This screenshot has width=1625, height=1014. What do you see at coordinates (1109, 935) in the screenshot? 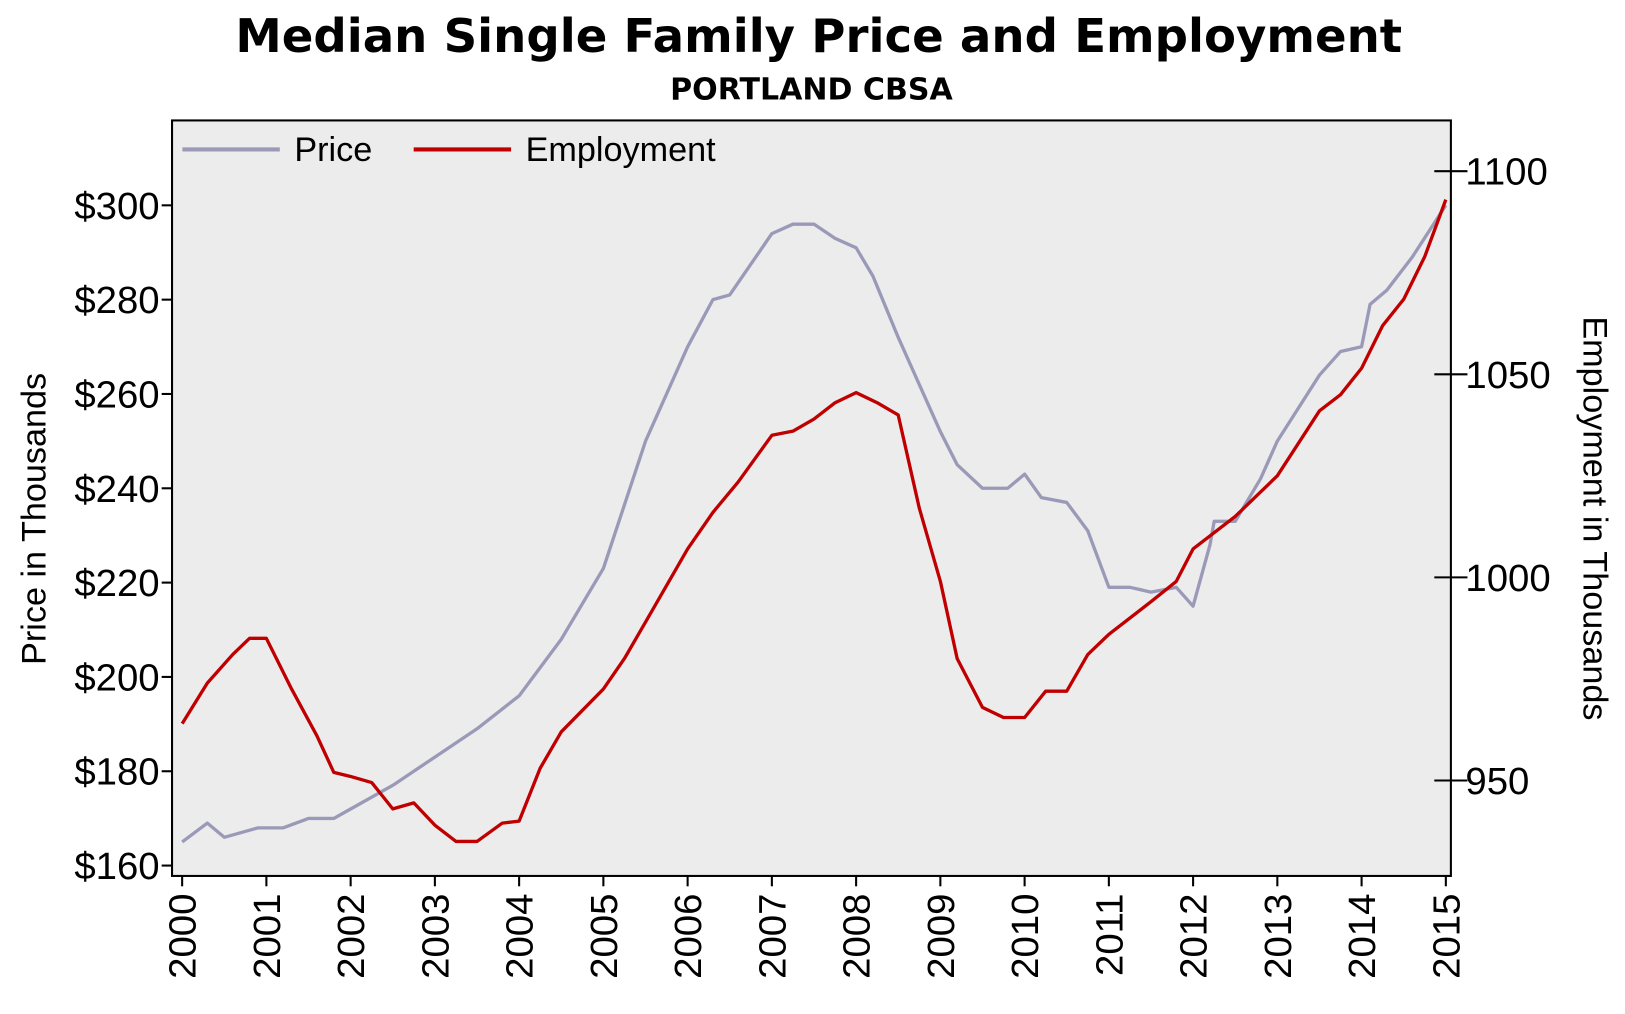
I see `x-tick-label: 2011` at bounding box center [1109, 935].